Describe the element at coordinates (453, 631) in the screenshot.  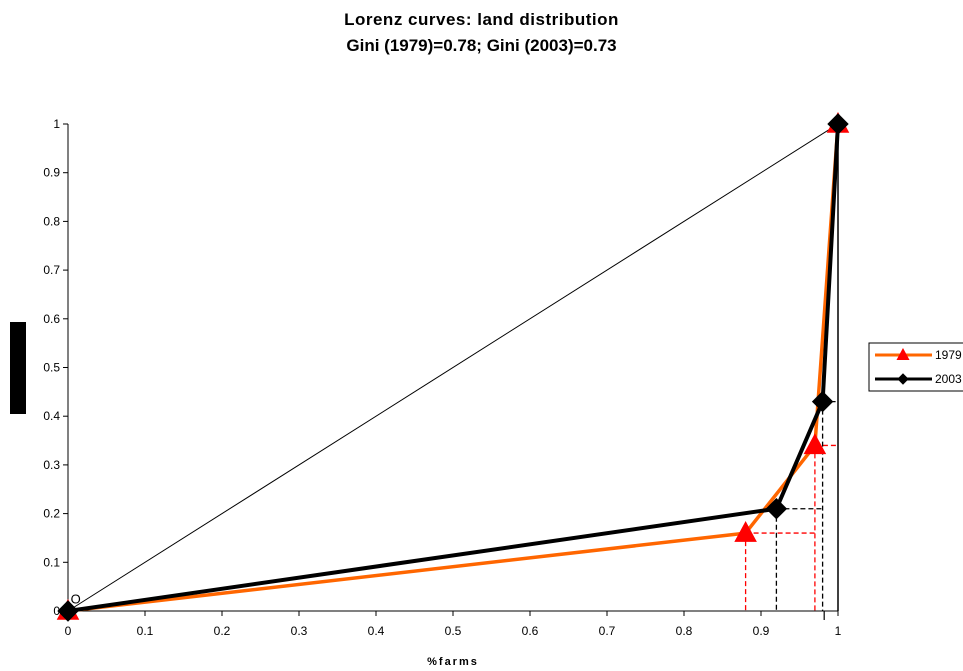
I see `x-tick-label: 0.5` at that location.